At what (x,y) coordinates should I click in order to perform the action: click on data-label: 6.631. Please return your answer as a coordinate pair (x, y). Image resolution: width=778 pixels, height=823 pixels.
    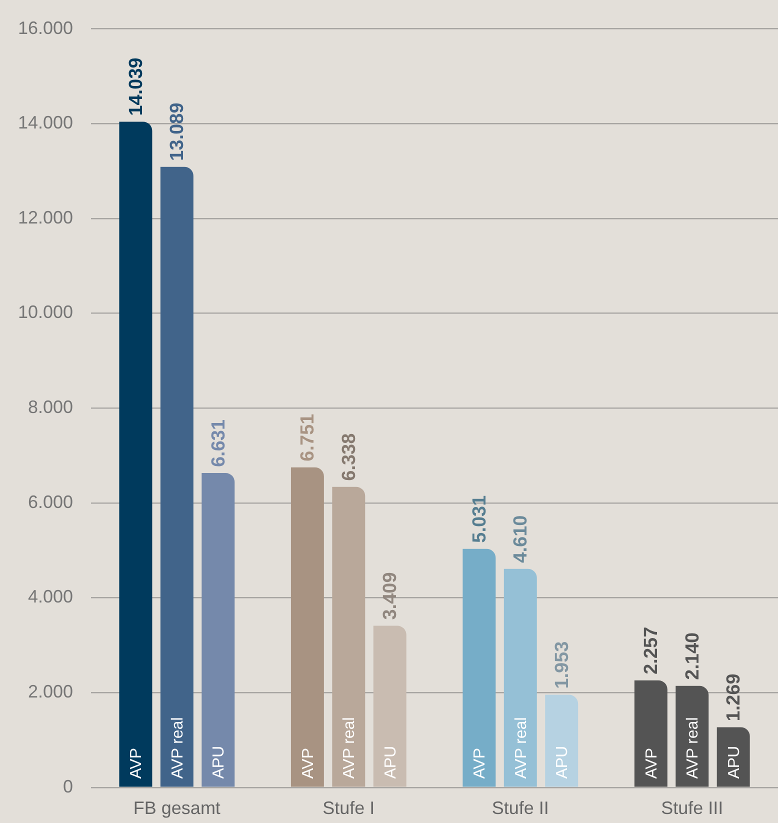
    Looking at the image, I should click on (219, 443).